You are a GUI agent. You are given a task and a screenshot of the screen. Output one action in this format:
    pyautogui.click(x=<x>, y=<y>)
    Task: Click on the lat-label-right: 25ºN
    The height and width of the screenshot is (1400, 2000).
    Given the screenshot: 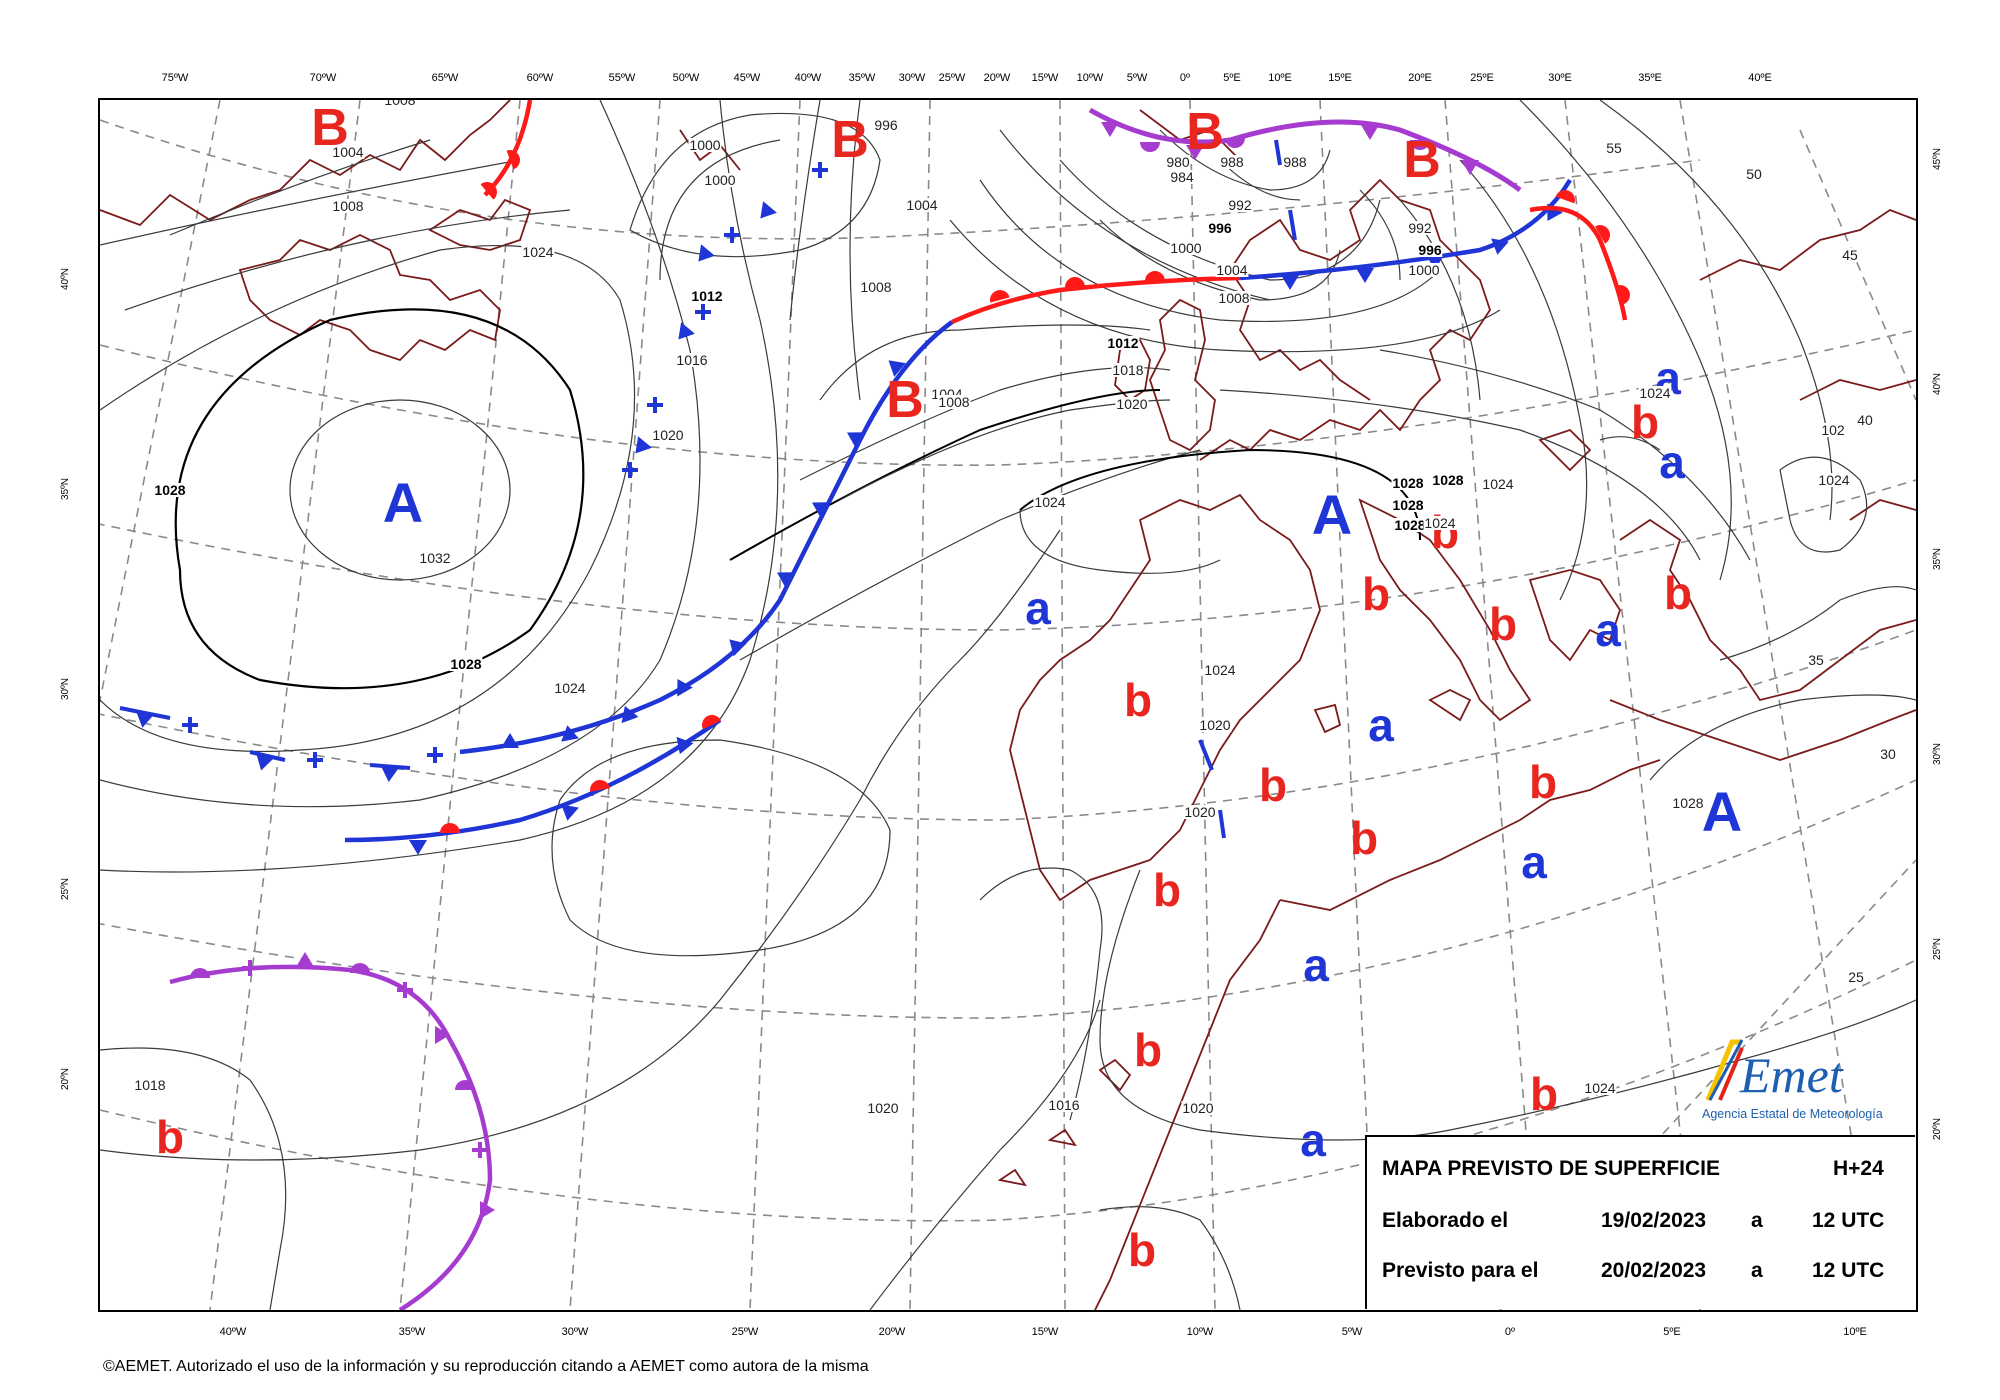 What is the action you would take?
    pyautogui.click(x=1937, y=949)
    